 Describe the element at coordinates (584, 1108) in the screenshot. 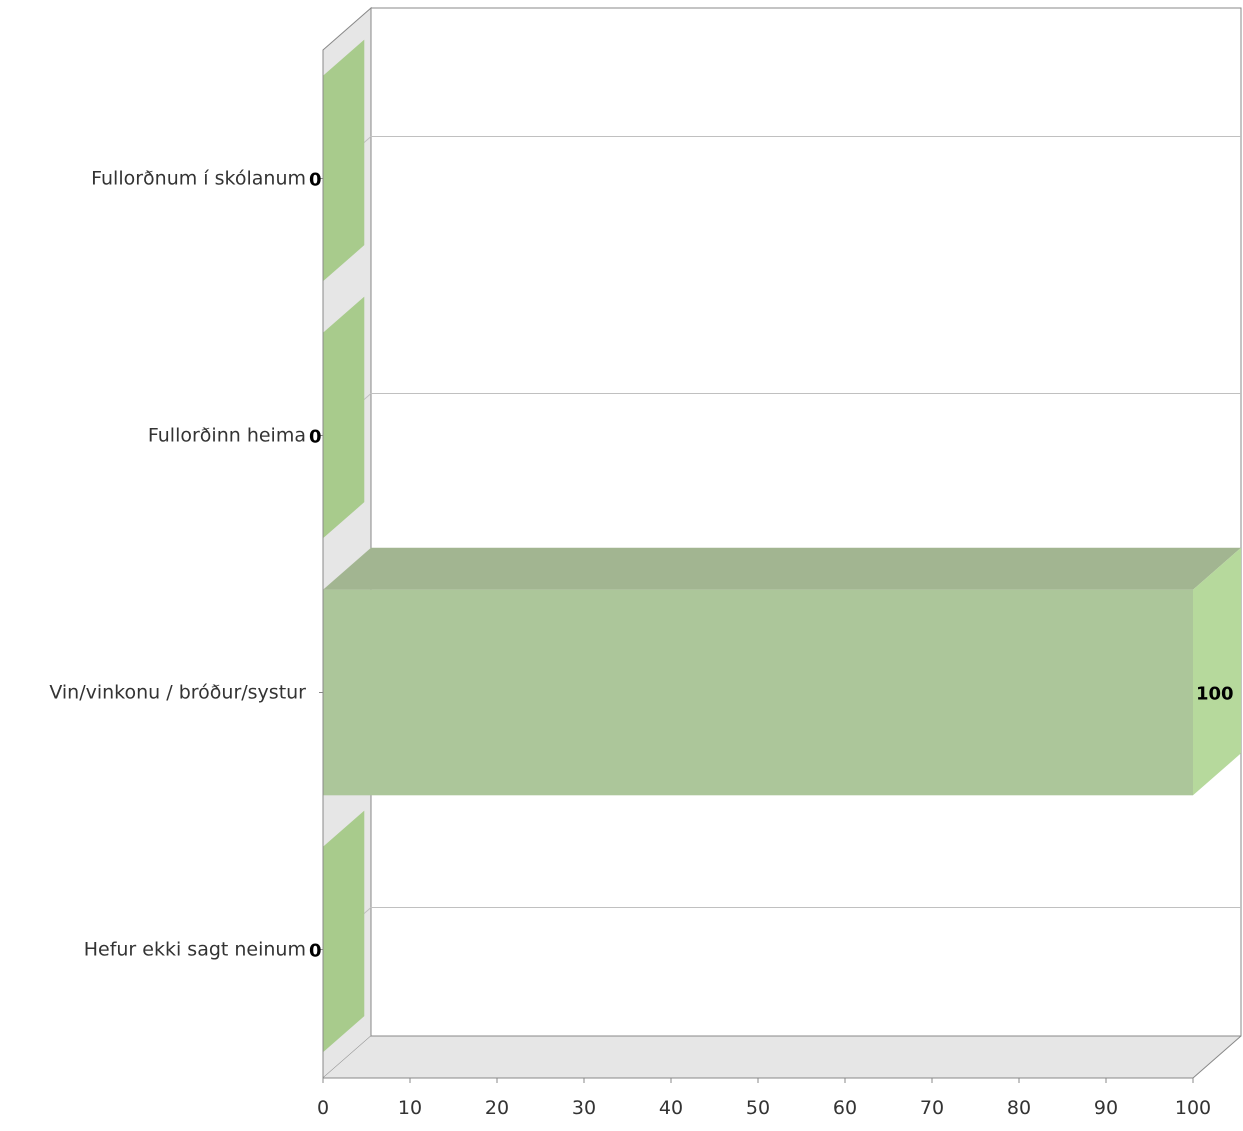

I see `x-tick-label: 30` at that location.